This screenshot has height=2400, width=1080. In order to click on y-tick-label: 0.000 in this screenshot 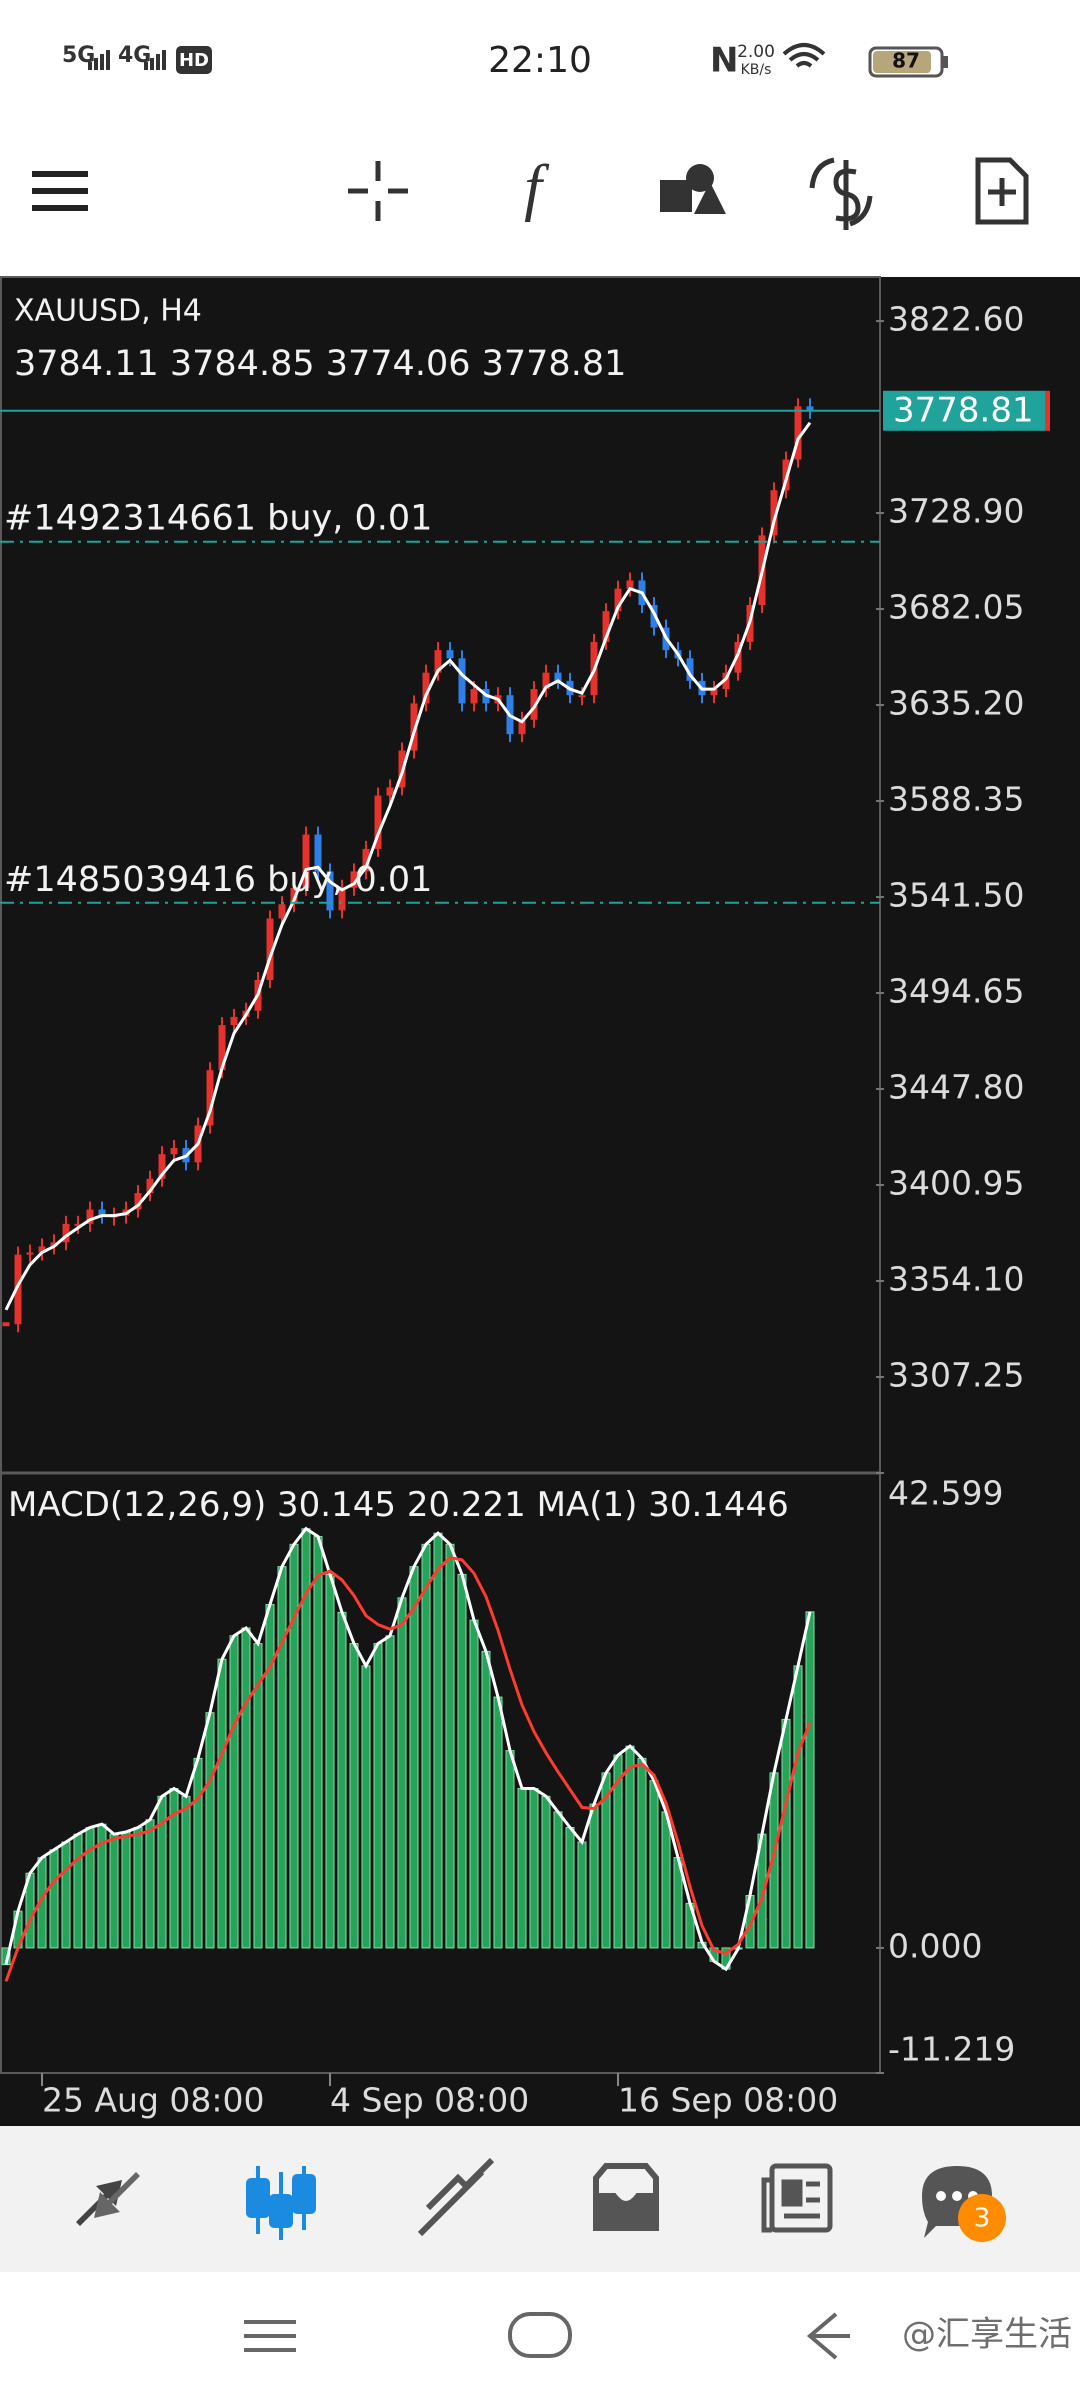, I will do `click(935, 1945)`.